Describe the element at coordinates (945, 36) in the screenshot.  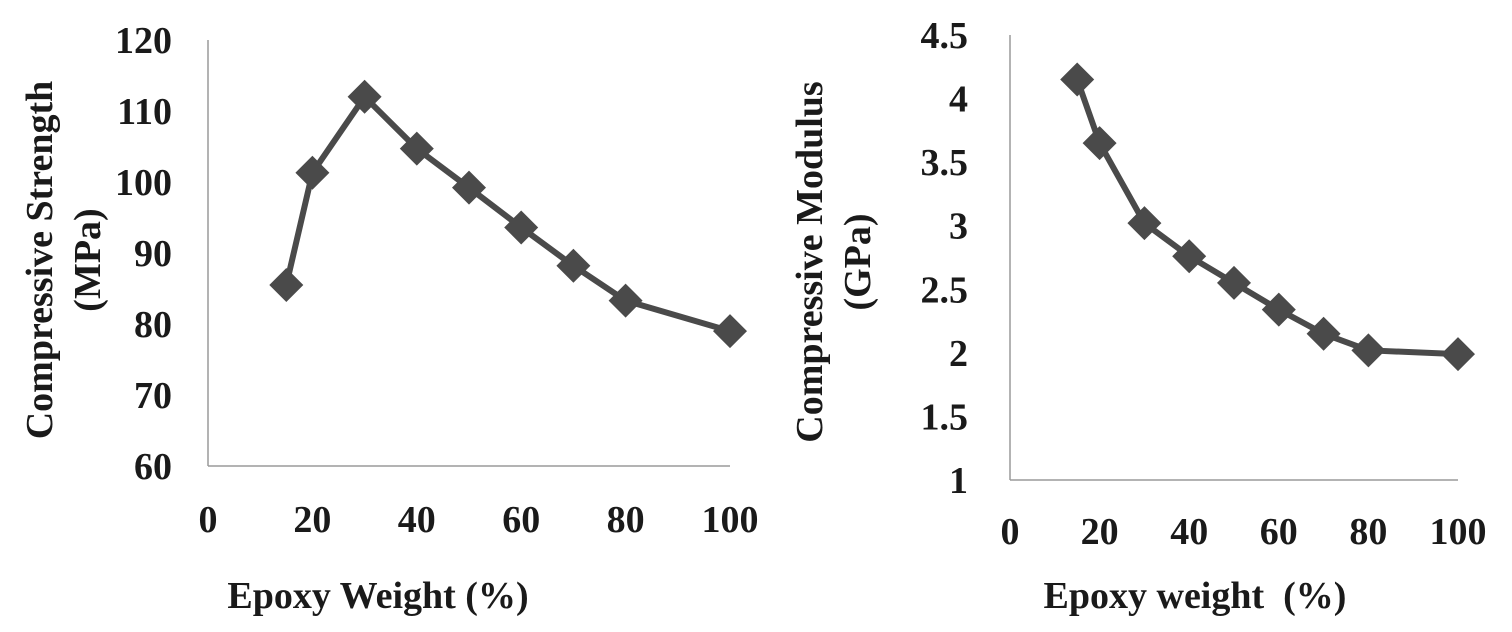
I see `y-tick-label: 4.5` at that location.